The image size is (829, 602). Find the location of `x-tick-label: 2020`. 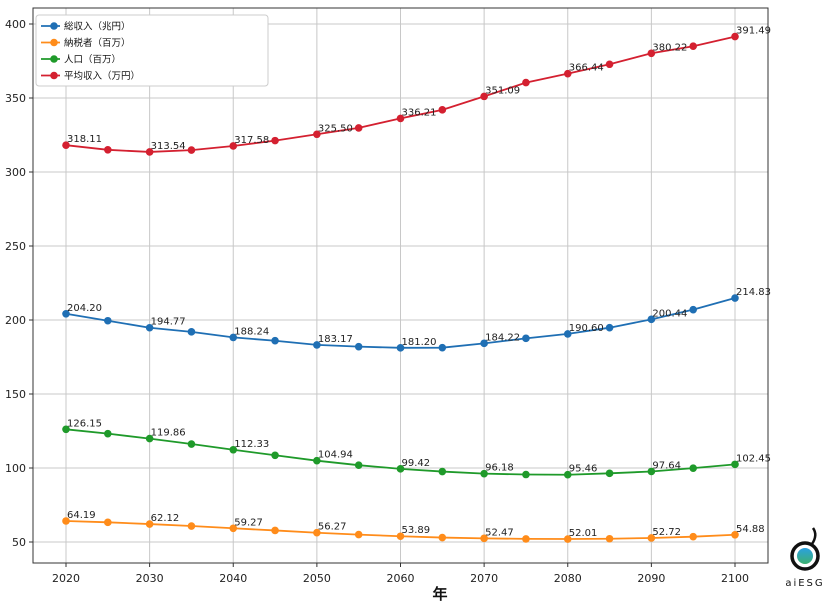

x-tick-label: 2020 is located at coordinates (66, 578).